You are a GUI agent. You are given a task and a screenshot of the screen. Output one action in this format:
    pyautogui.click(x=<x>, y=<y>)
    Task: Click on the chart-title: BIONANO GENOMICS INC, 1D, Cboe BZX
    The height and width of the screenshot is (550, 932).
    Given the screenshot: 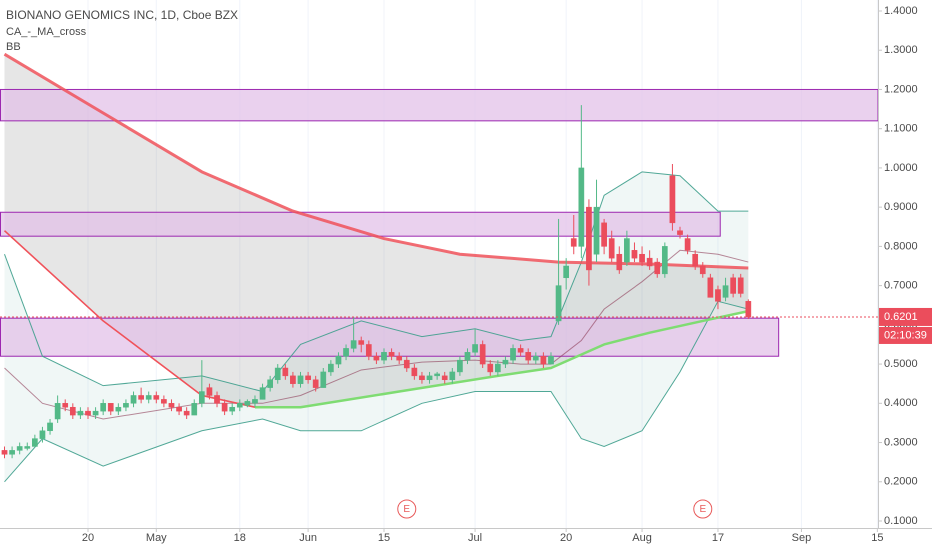 What is the action you would take?
    pyautogui.click(x=122, y=15)
    